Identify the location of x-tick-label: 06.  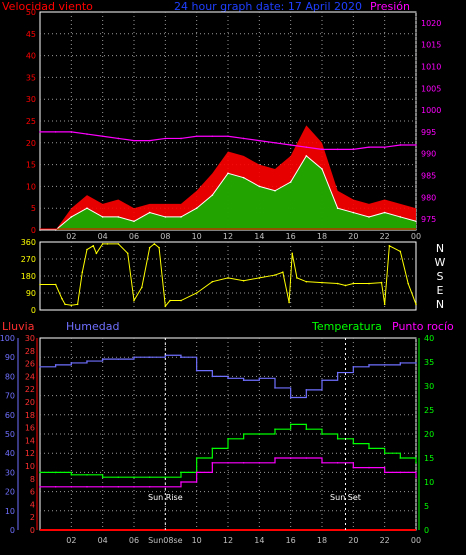
(134, 540).